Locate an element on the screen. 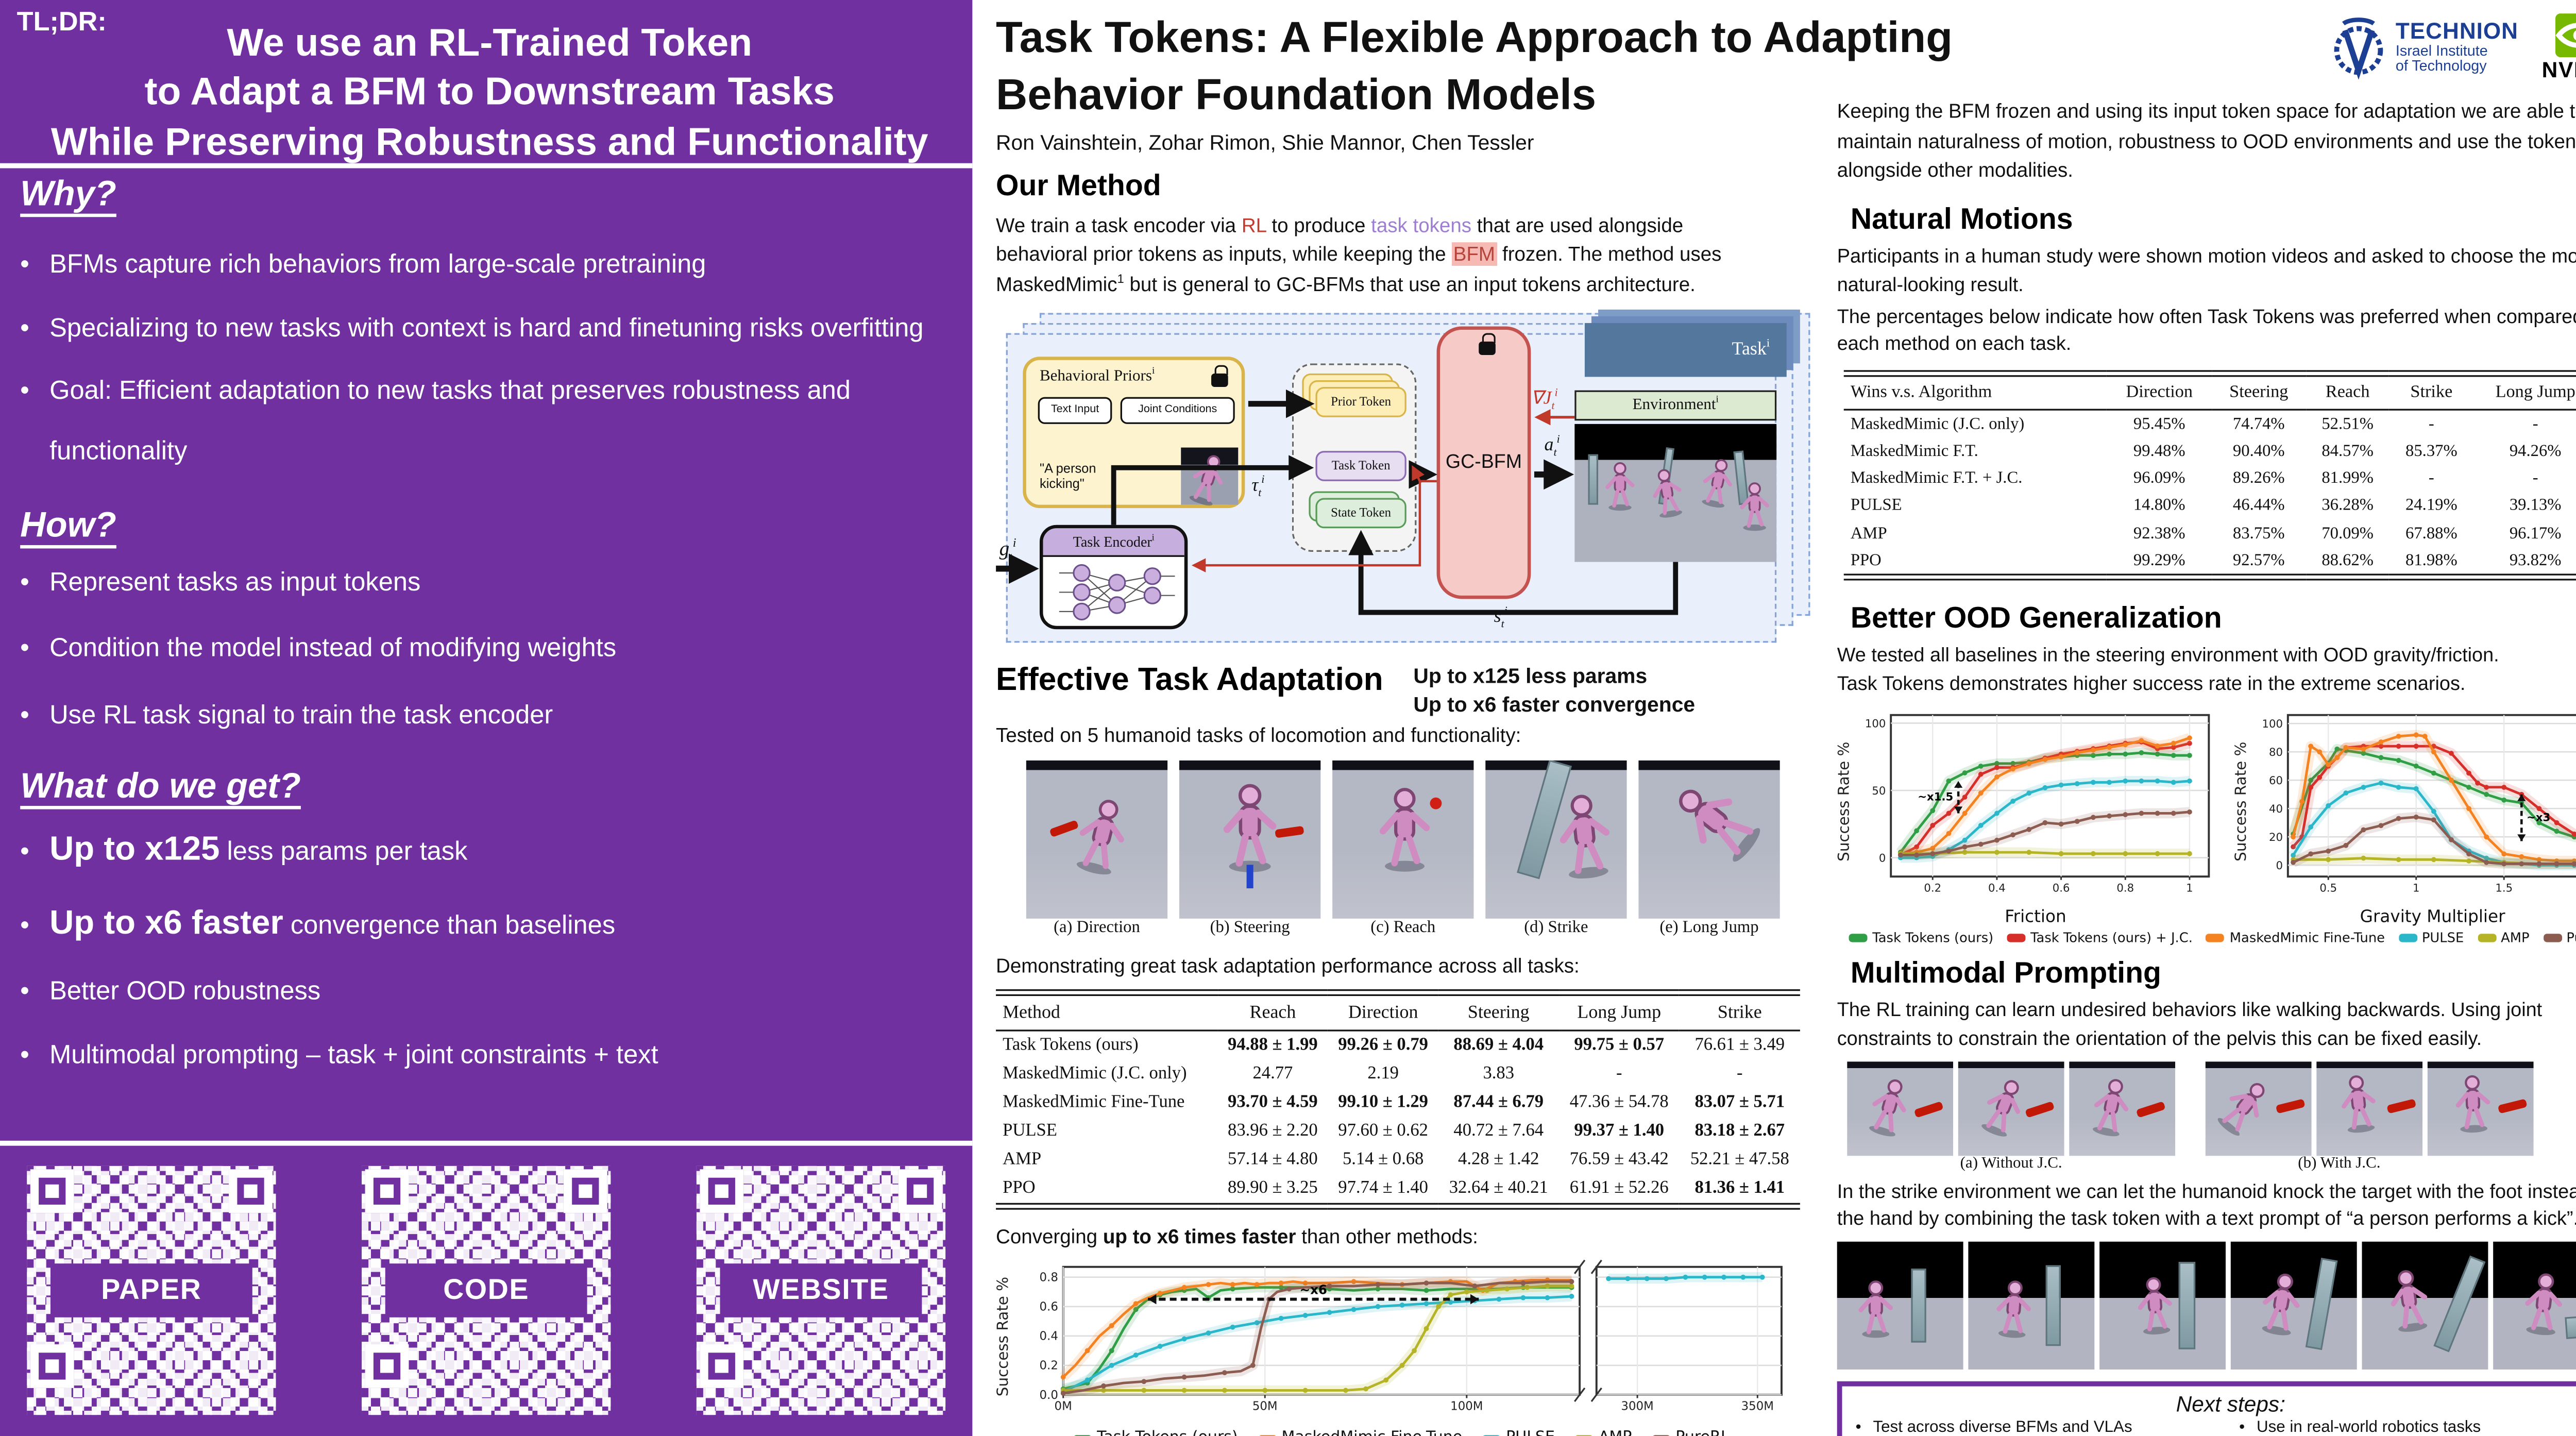 The height and width of the screenshot is (1436, 2576). technion-line1: Israel Institute is located at coordinates (2441, 51).